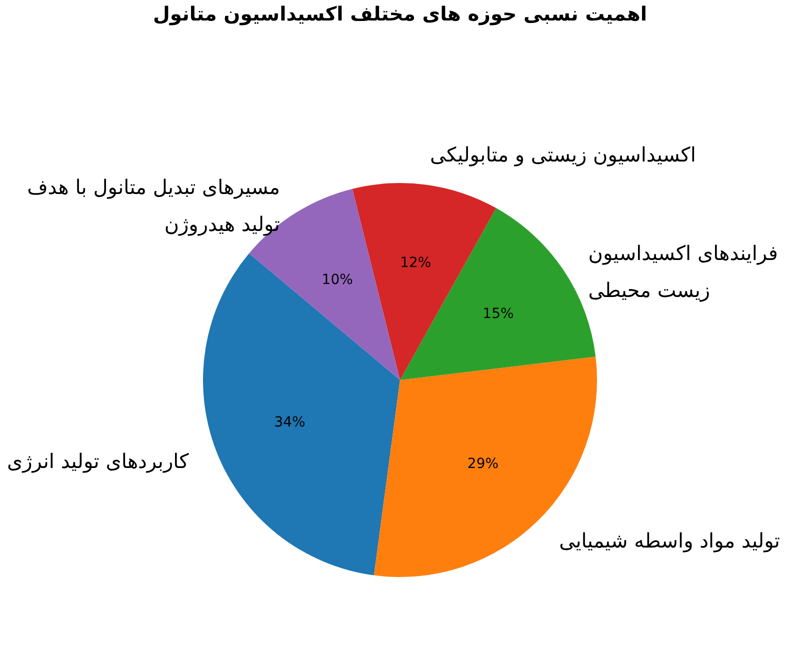 The height and width of the screenshot is (666, 800). Describe the element at coordinates (669, 540) in the screenshot. I see `slice-label: تولید مواد واسطه شیمیایی` at that location.